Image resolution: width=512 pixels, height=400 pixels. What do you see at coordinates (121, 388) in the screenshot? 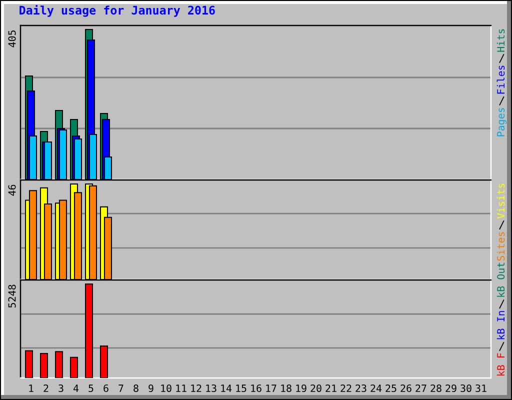
I see `x-tick-label: 7` at bounding box center [121, 388].